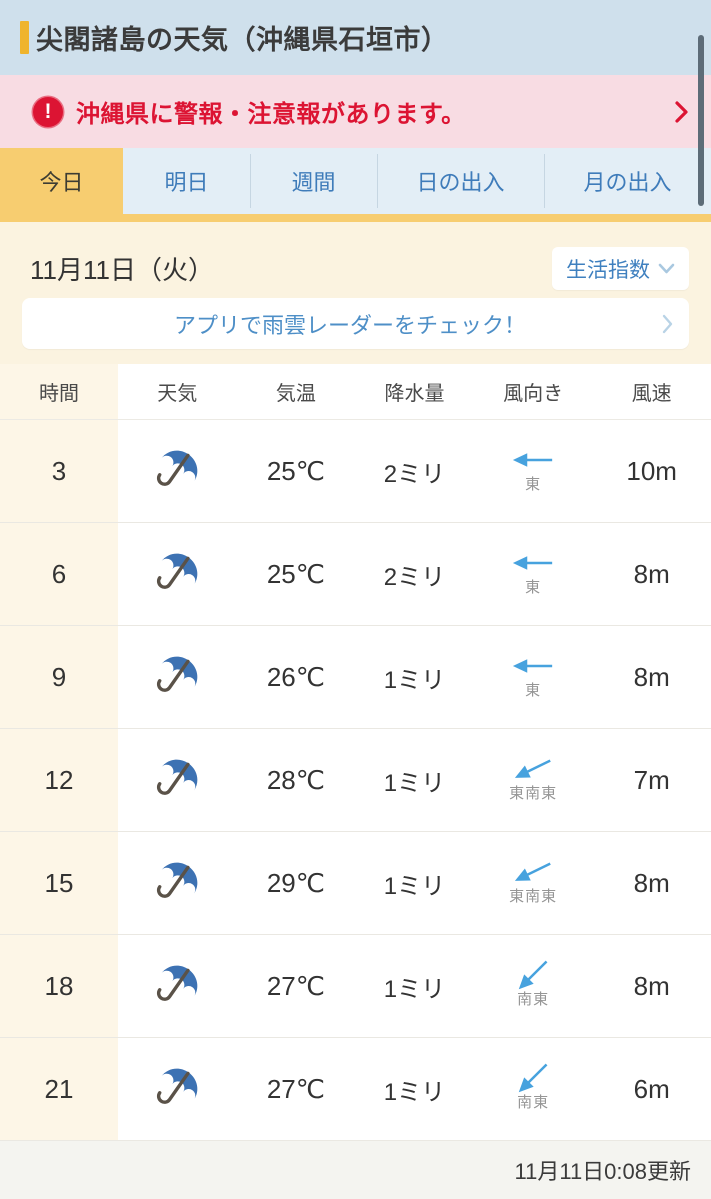 The height and width of the screenshot is (1199, 711). I want to click on forecast-row: 9 26℃ 1ミリ 東 8m, so click(355, 677).